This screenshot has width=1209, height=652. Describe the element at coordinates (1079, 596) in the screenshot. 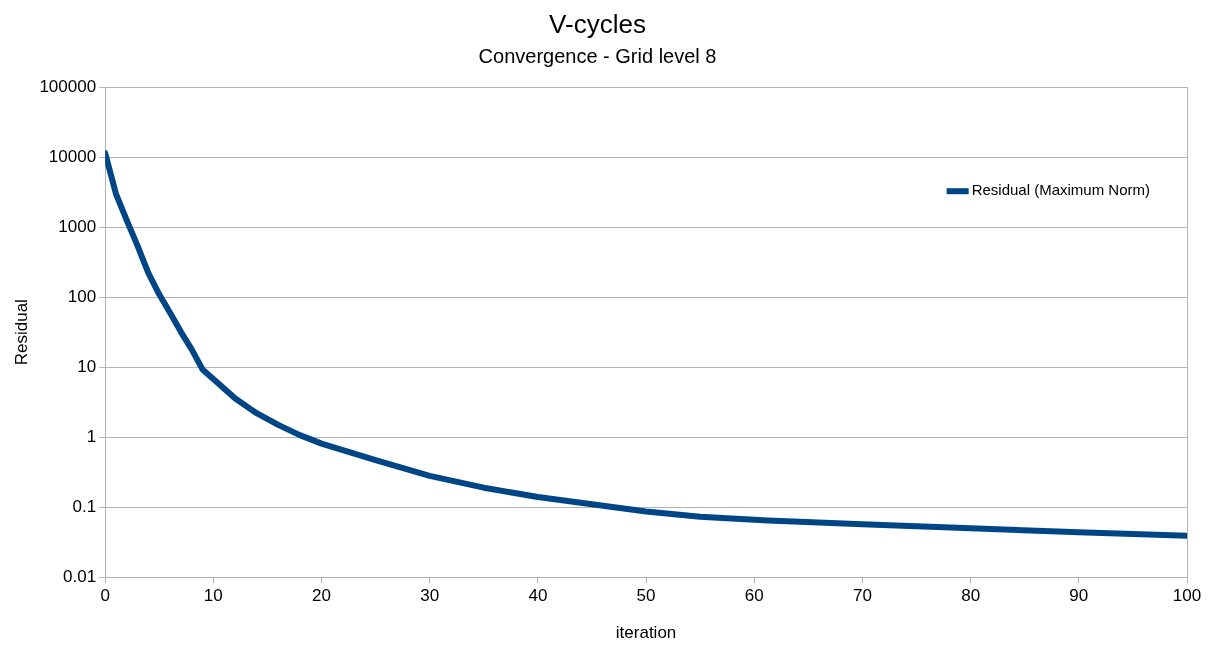

I see `x-tick-label: 90` at that location.